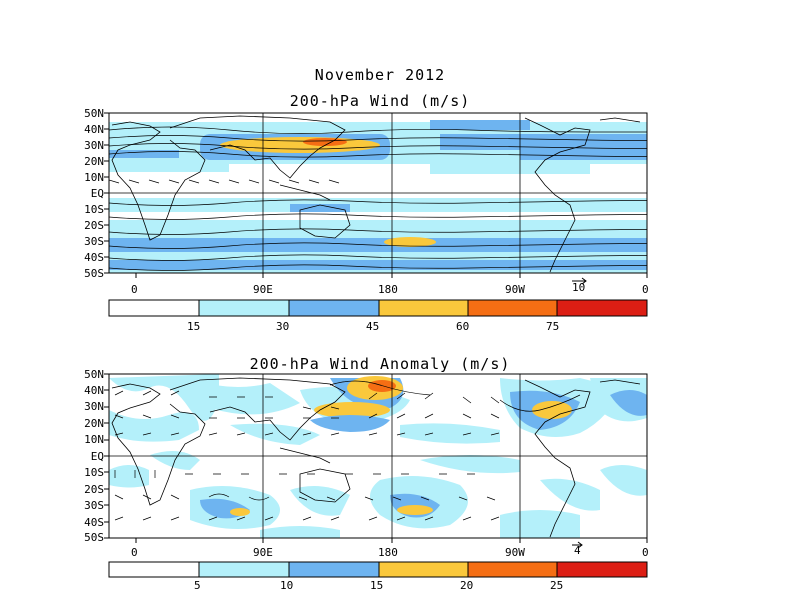 Image resolution: width=800 pixels, height=600 pixels. What do you see at coordinates (283, 326) in the screenshot?
I see `colorbar-tick: 30` at bounding box center [283, 326].